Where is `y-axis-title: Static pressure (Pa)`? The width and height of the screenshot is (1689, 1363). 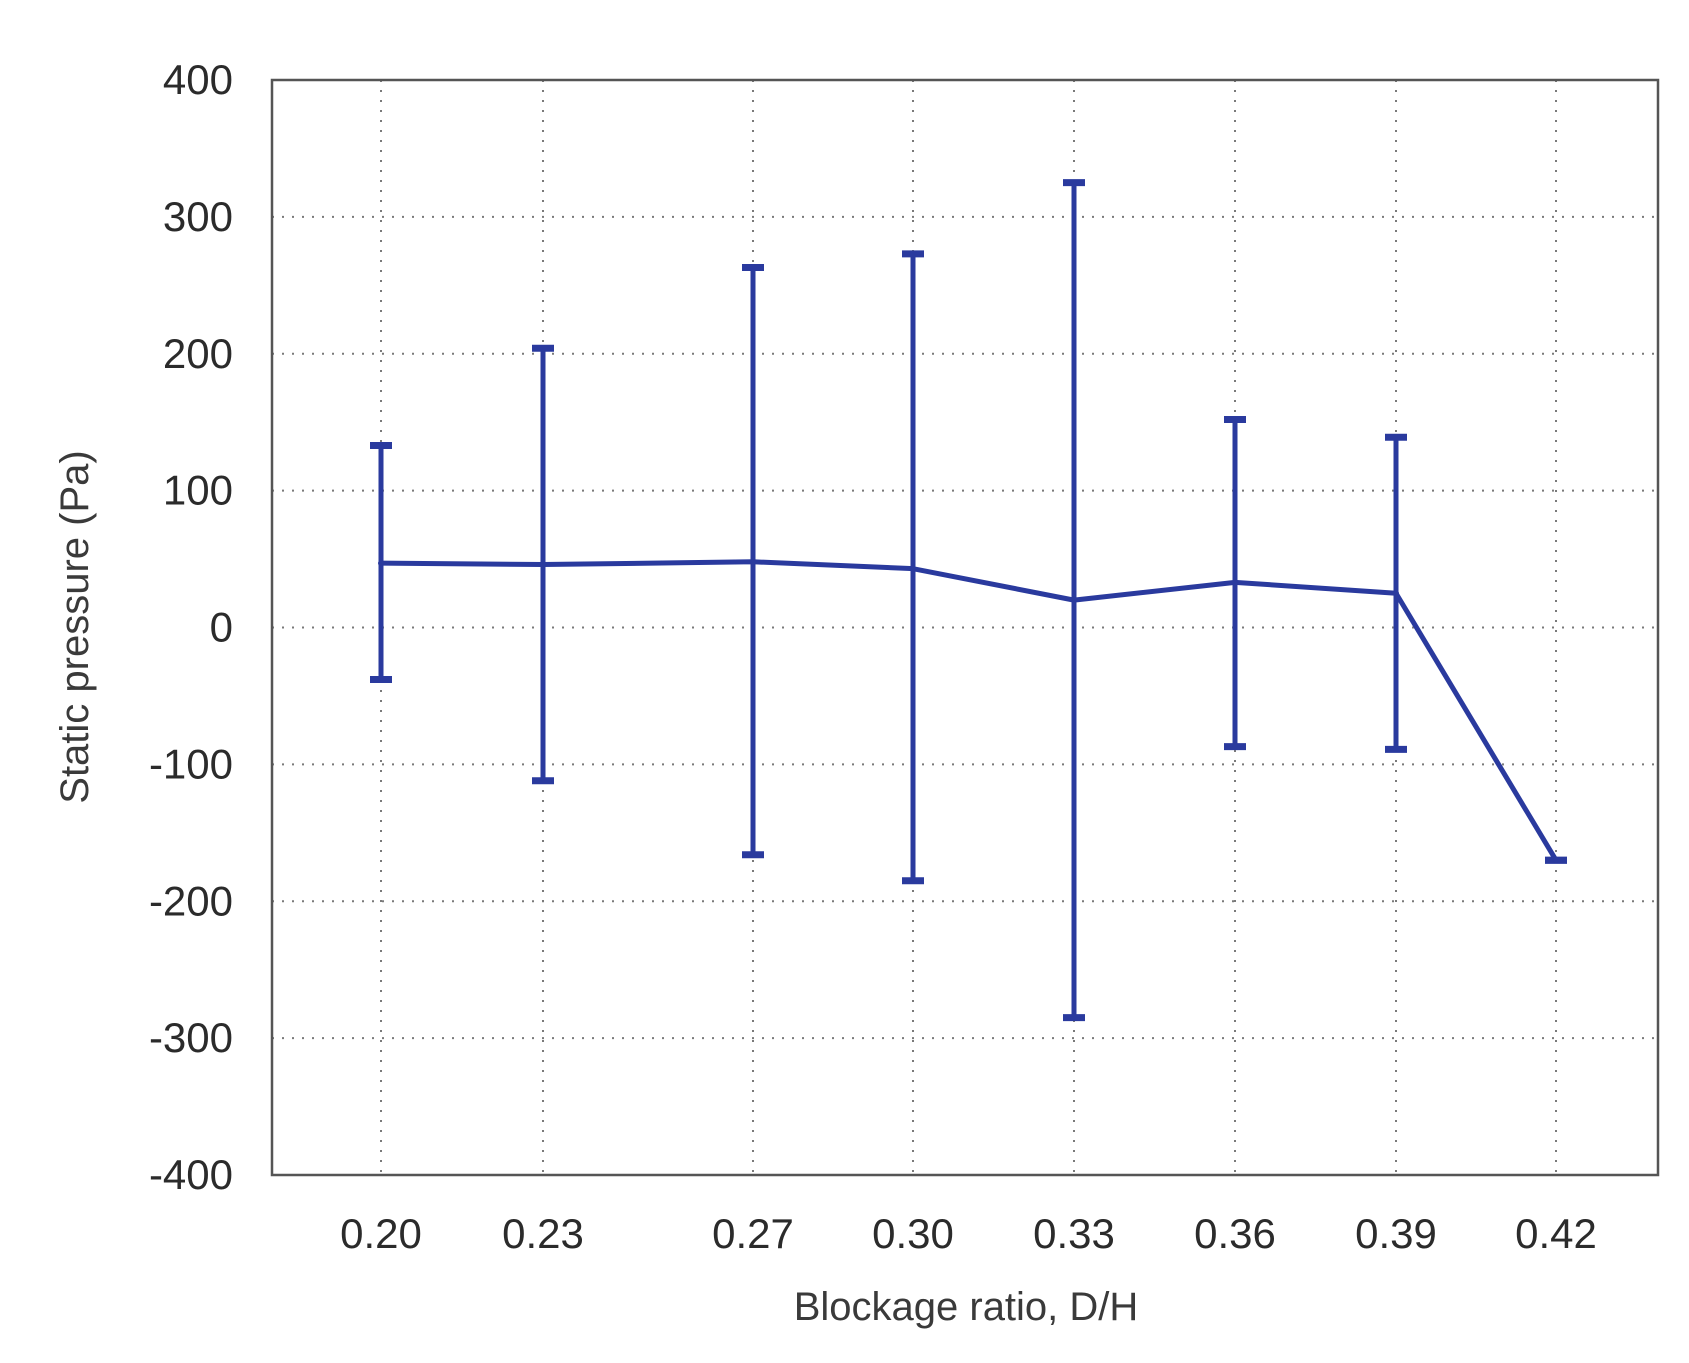
y-axis-title: Static pressure (Pa) is located at coordinates (75, 626).